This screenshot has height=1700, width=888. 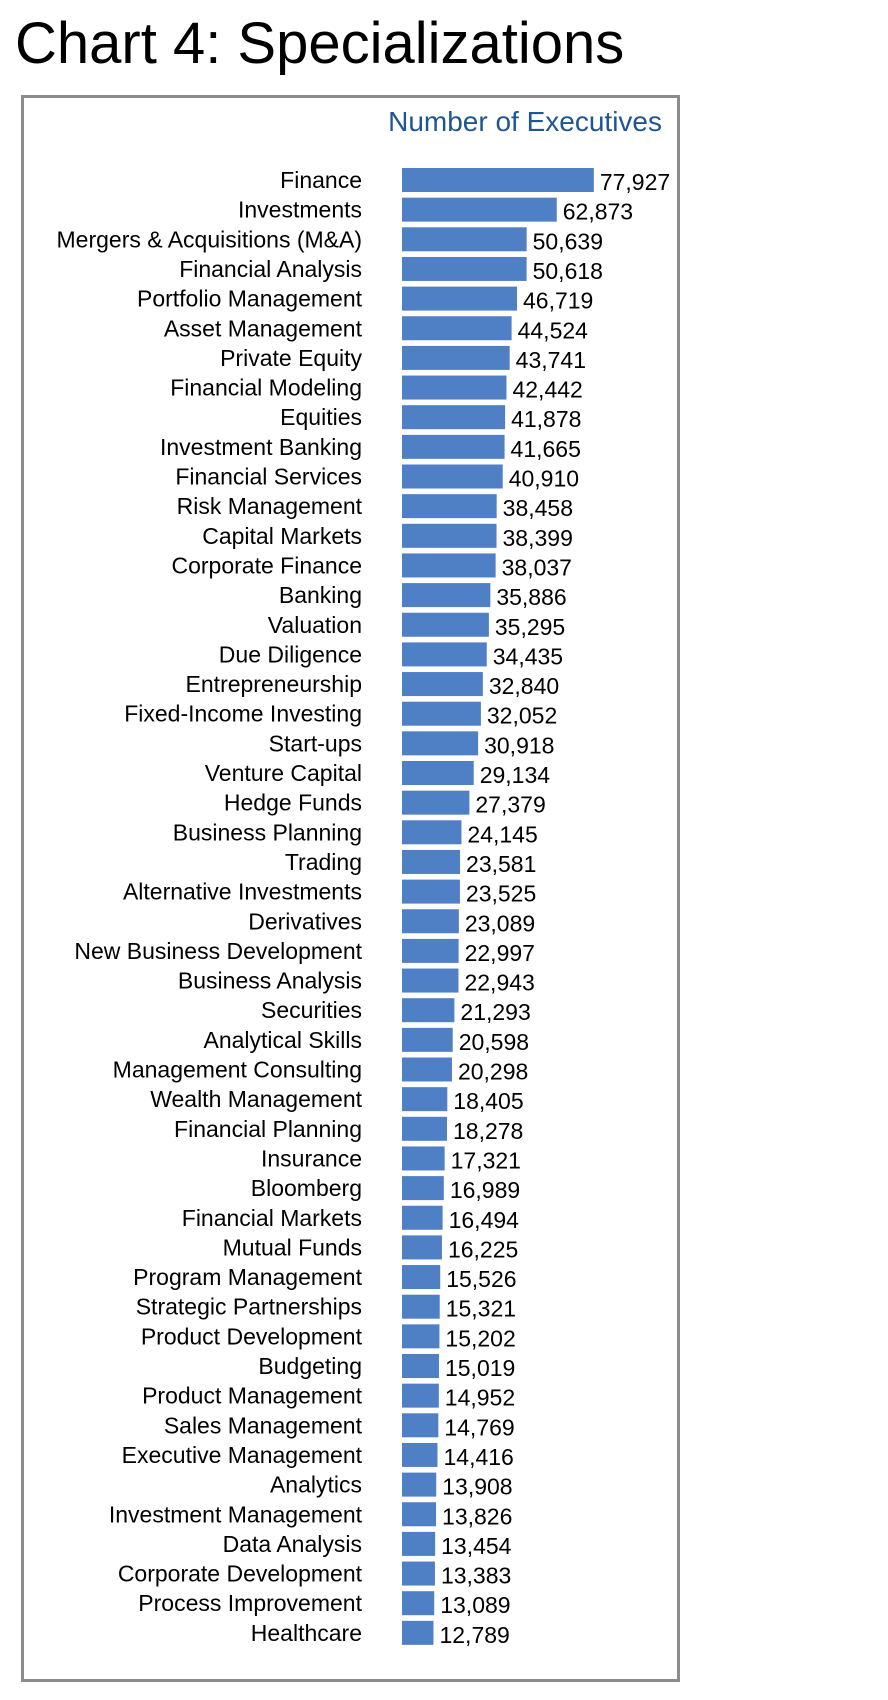 I want to click on category-label: Strategic Partnerships, so click(x=249, y=1307).